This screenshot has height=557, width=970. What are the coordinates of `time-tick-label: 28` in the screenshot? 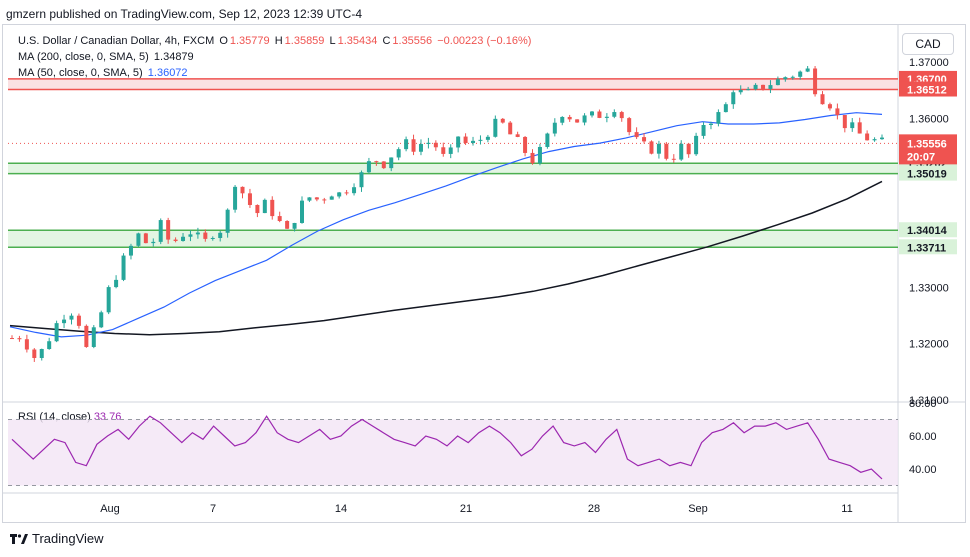 It's located at (594, 509).